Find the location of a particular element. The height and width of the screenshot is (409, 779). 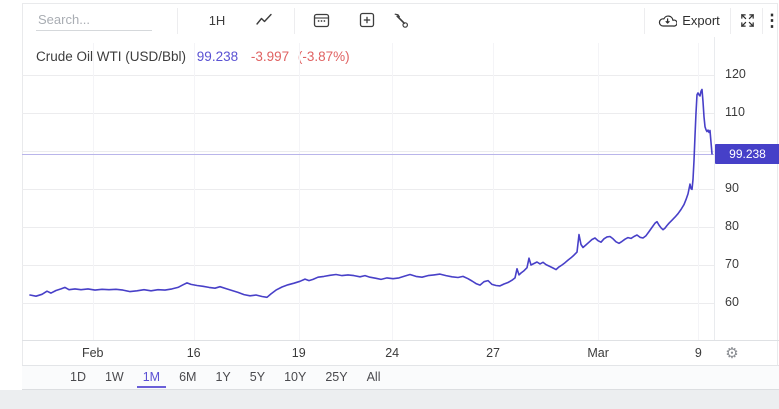

interval-button: 1H is located at coordinates (217, 20).